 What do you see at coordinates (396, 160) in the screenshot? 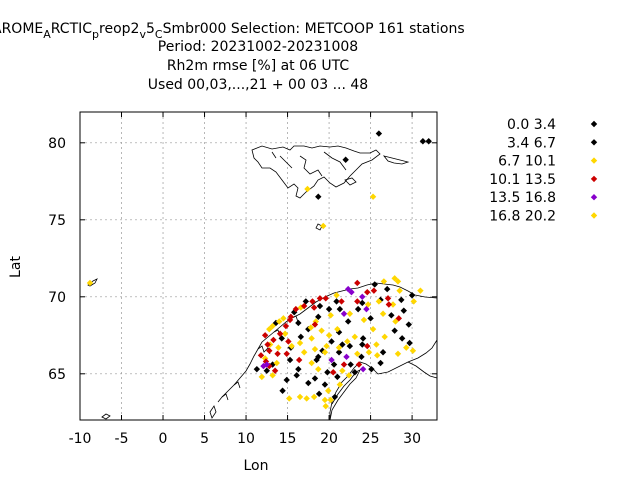
I see `coastline-nordaustlandet` at bounding box center [396, 160].